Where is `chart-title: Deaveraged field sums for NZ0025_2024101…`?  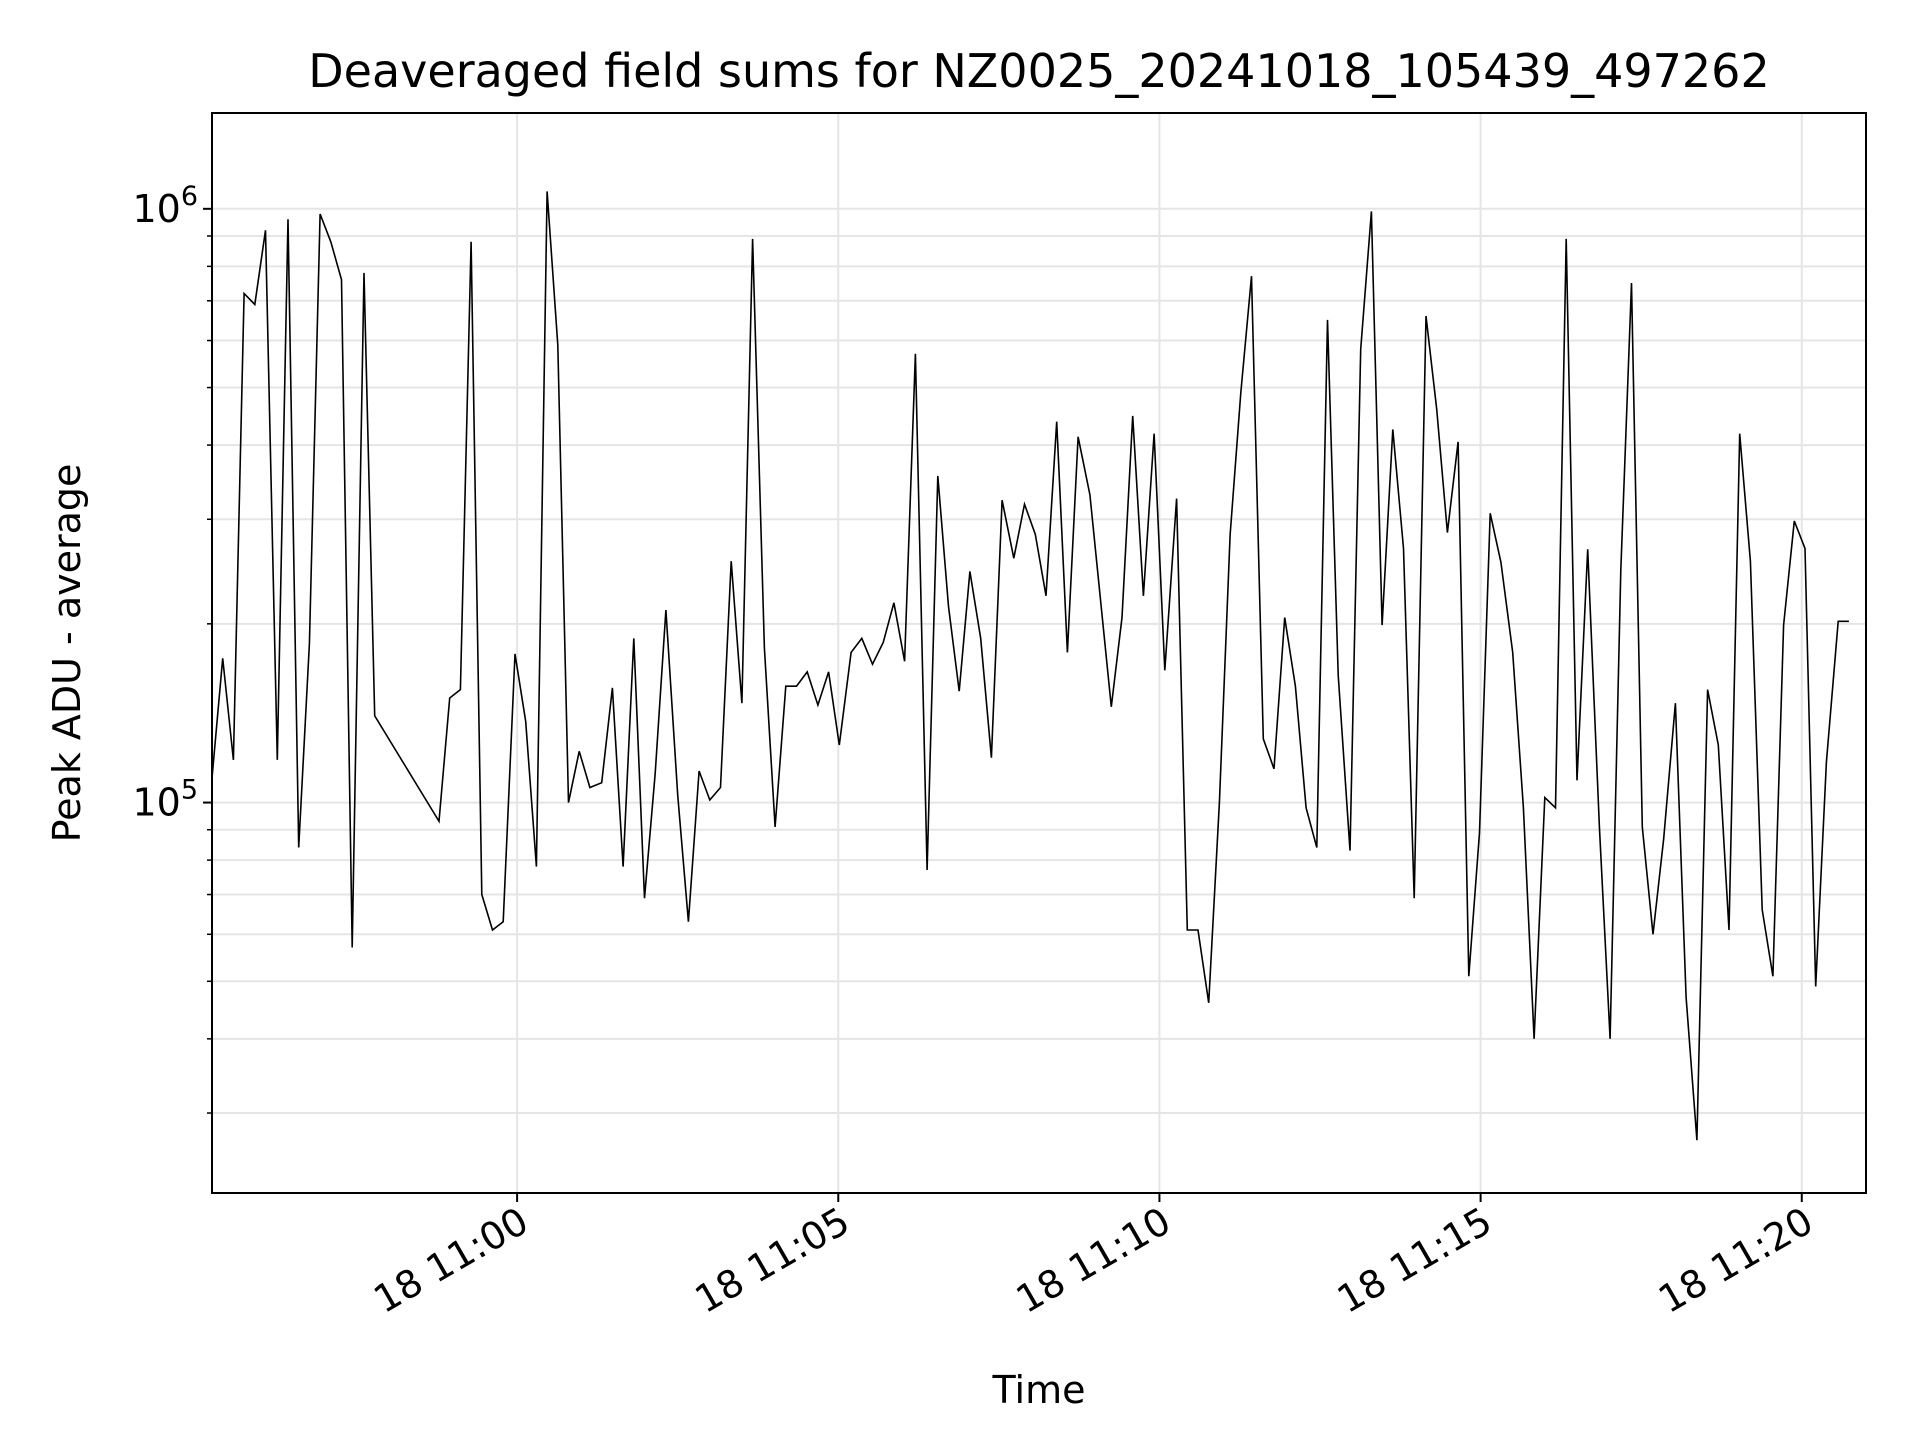 chart-title: Deaveraged field sums for NZ0025_2024101… is located at coordinates (1038, 71).